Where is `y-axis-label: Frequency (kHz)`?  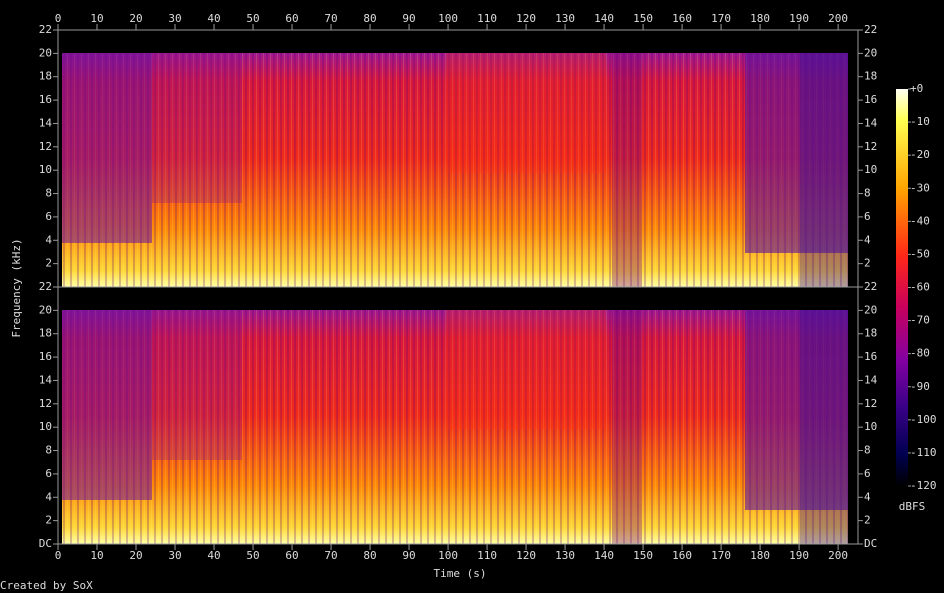
y-axis-label: Frequency (kHz) is located at coordinates (16, 287).